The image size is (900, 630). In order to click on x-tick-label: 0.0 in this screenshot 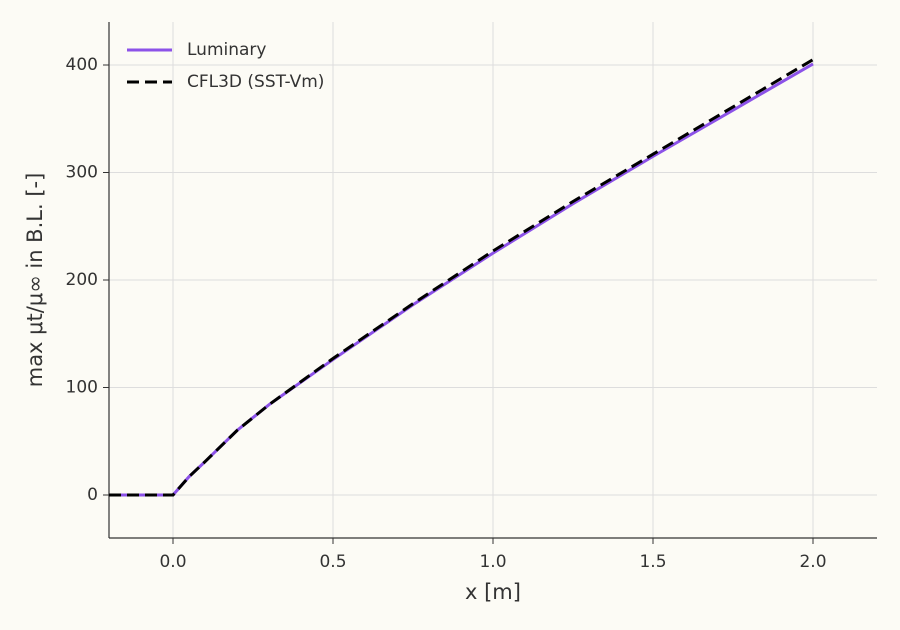, I will do `click(172, 562)`.